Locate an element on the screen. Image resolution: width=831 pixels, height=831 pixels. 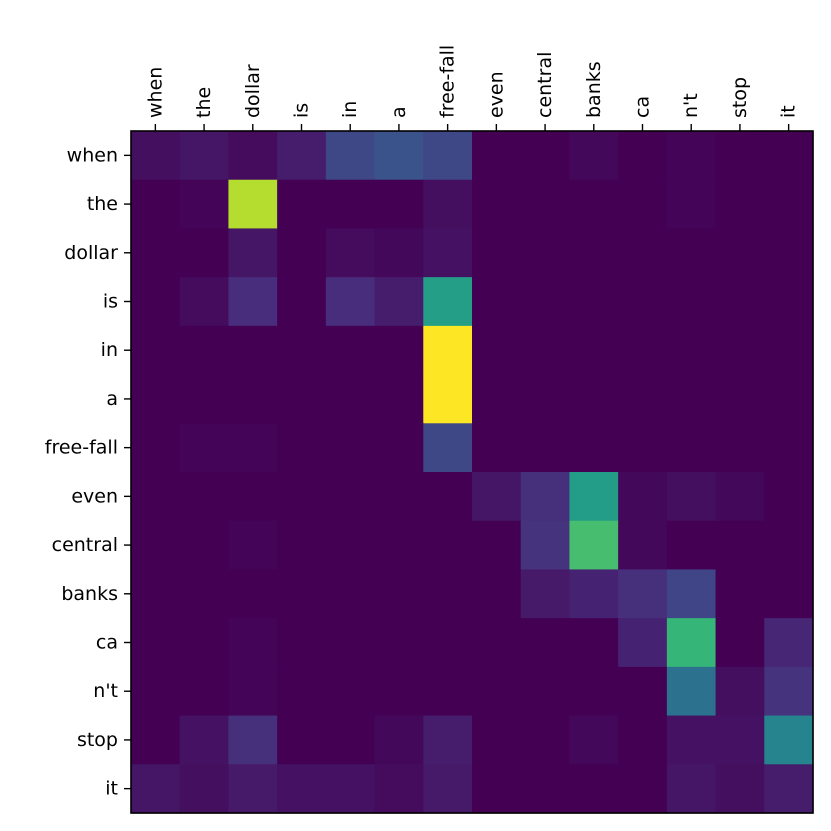
y-tick-label: is is located at coordinates (110, 302).